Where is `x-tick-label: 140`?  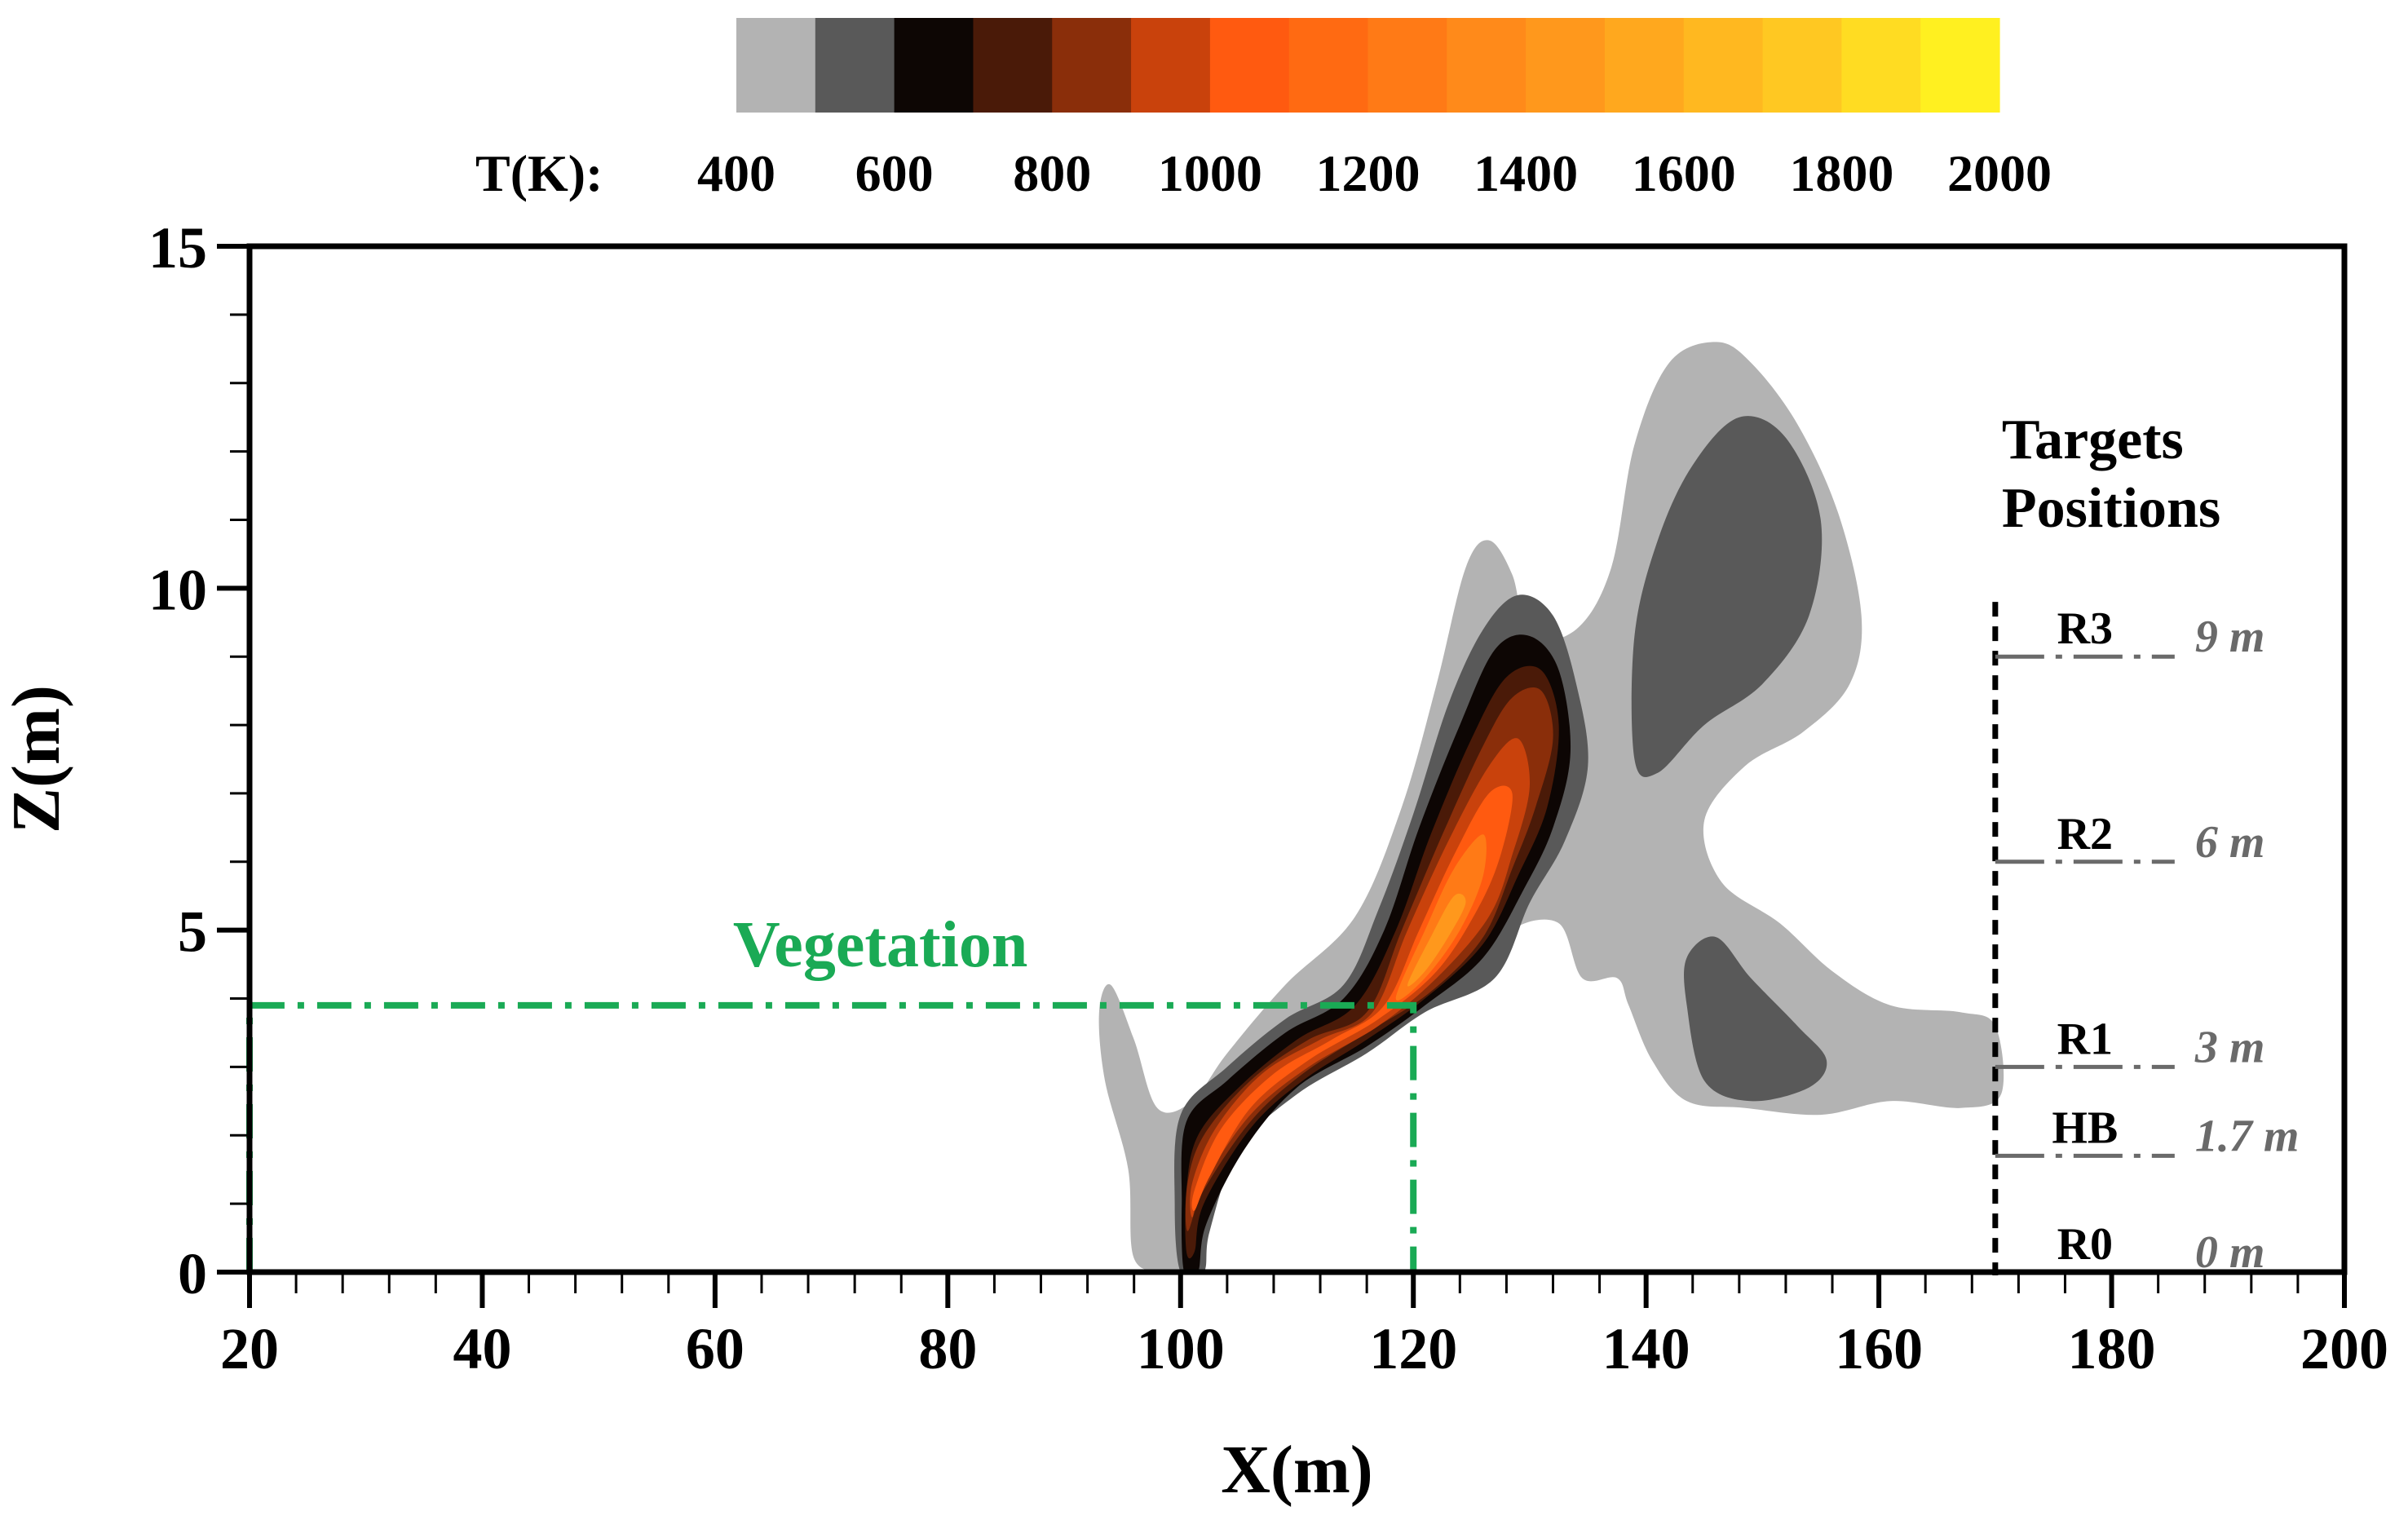
x-tick-label: 140 is located at coordinates (1646, 1348).